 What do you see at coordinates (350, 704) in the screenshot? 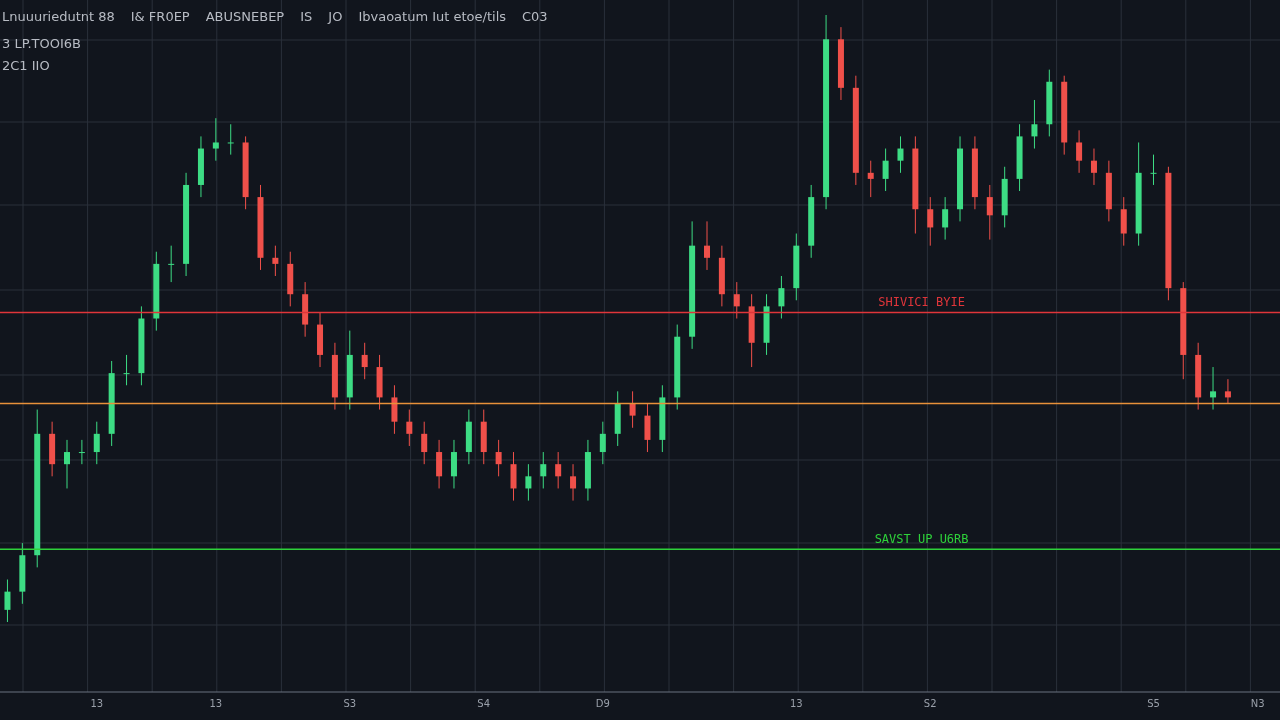
I see `x-tick-label: S3` at bounding box center [350, 704].